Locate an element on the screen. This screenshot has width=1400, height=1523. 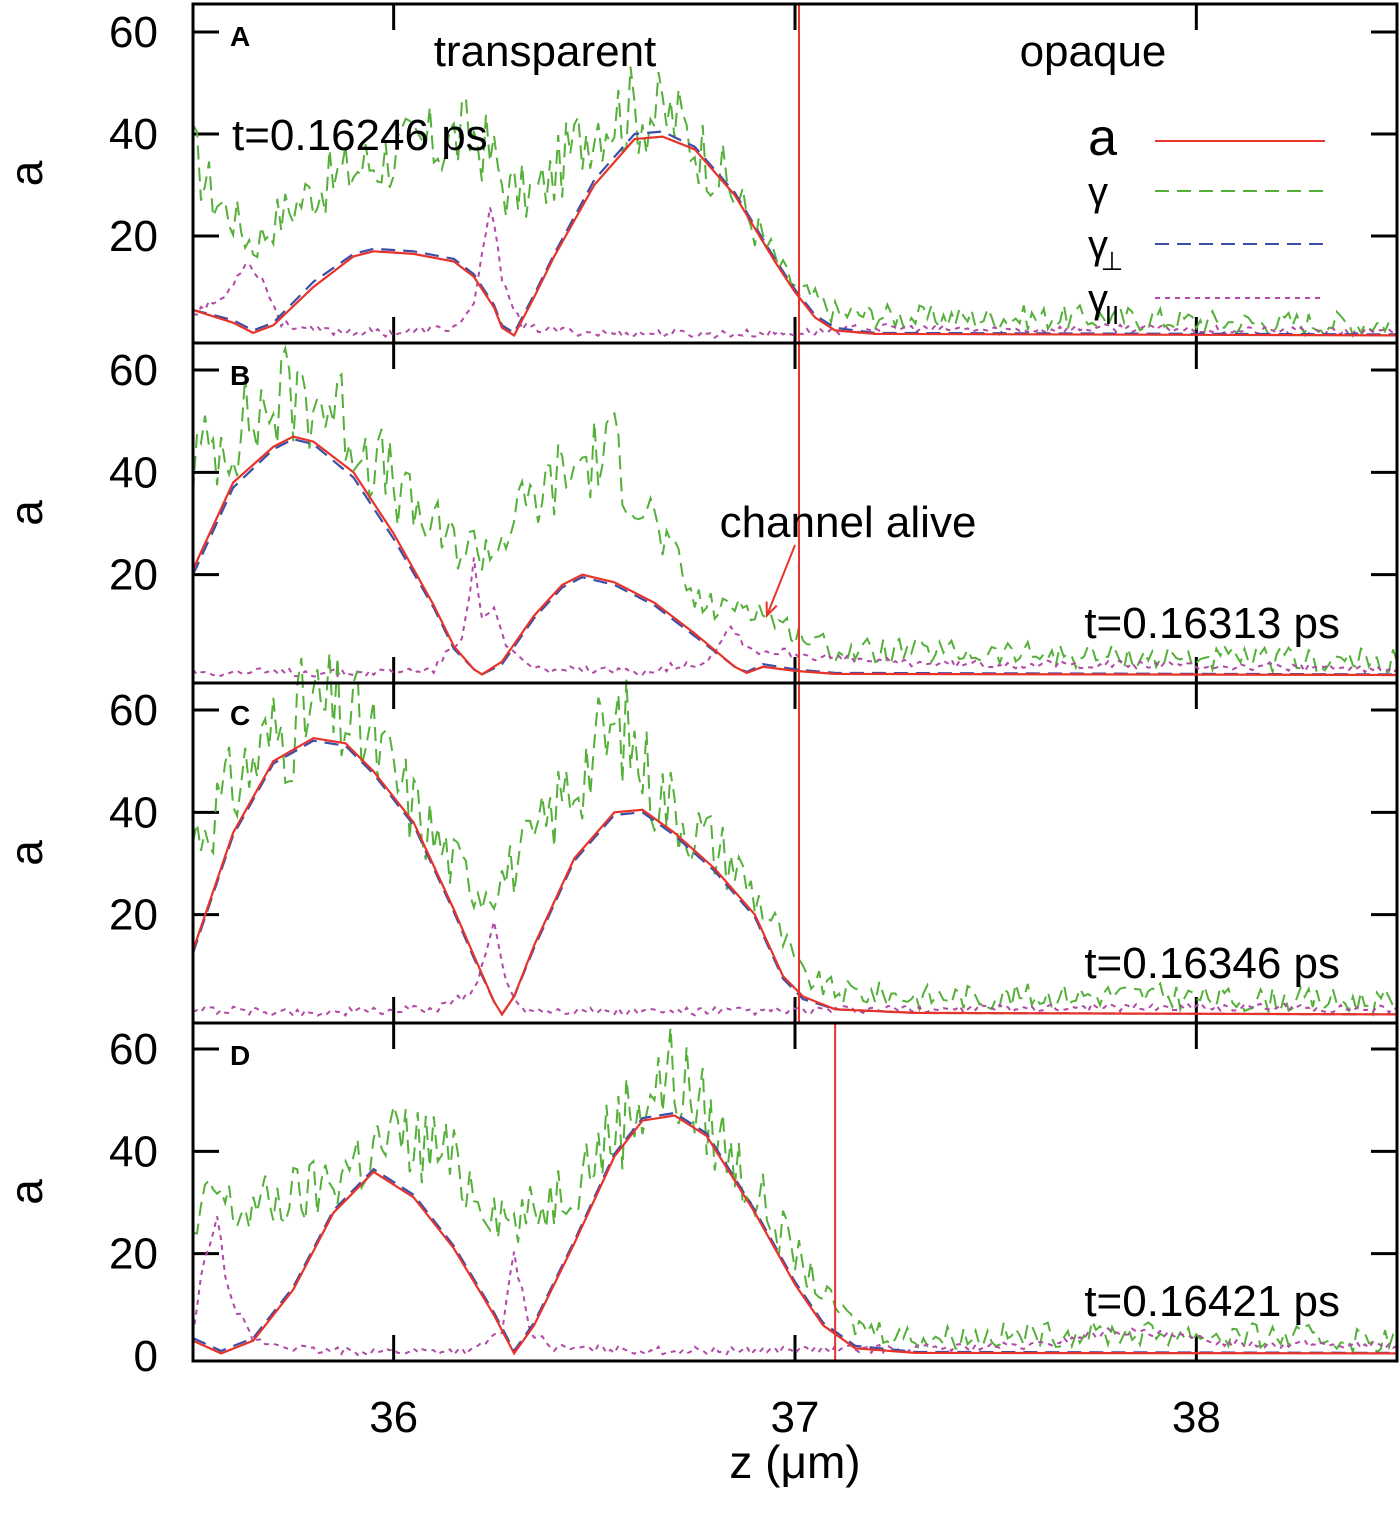
panel-letter: C is located at coordinates (240, 715).